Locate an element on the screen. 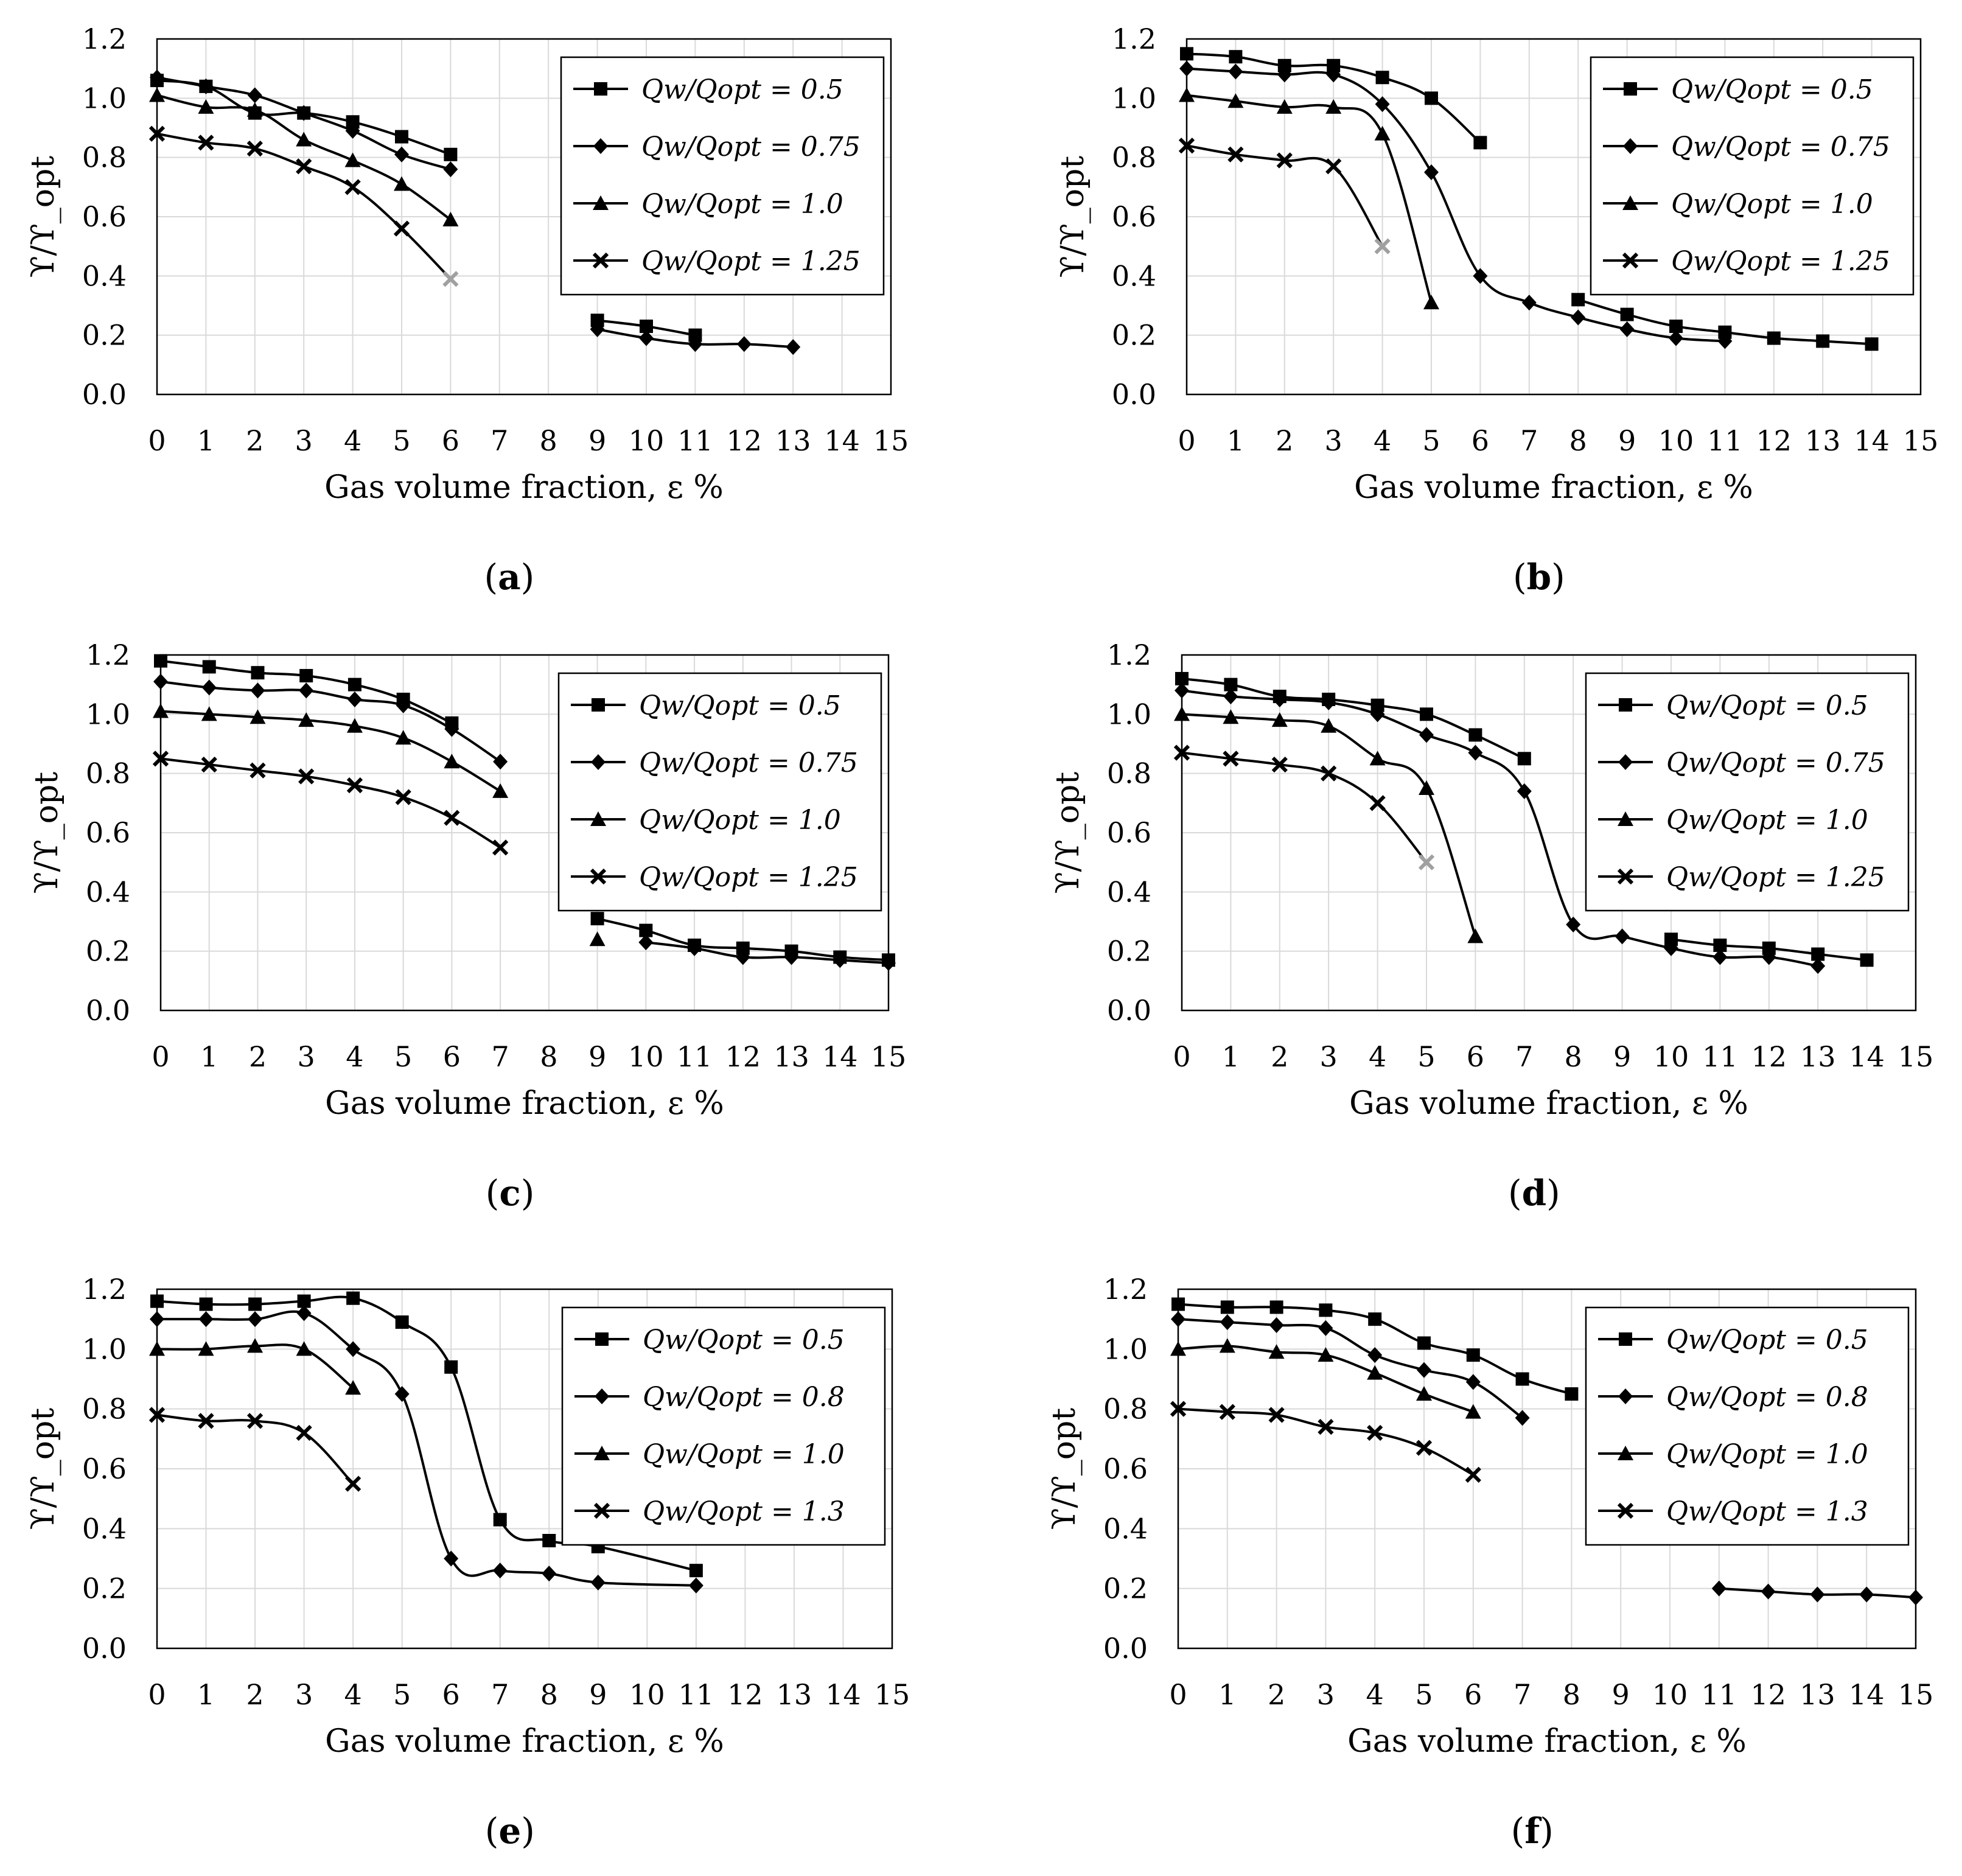 Image resolution: width=1962 pixels, height=1876 pixels. legend-label: Qw/Qopt = 0.75 is located at coordinates (751, 147).